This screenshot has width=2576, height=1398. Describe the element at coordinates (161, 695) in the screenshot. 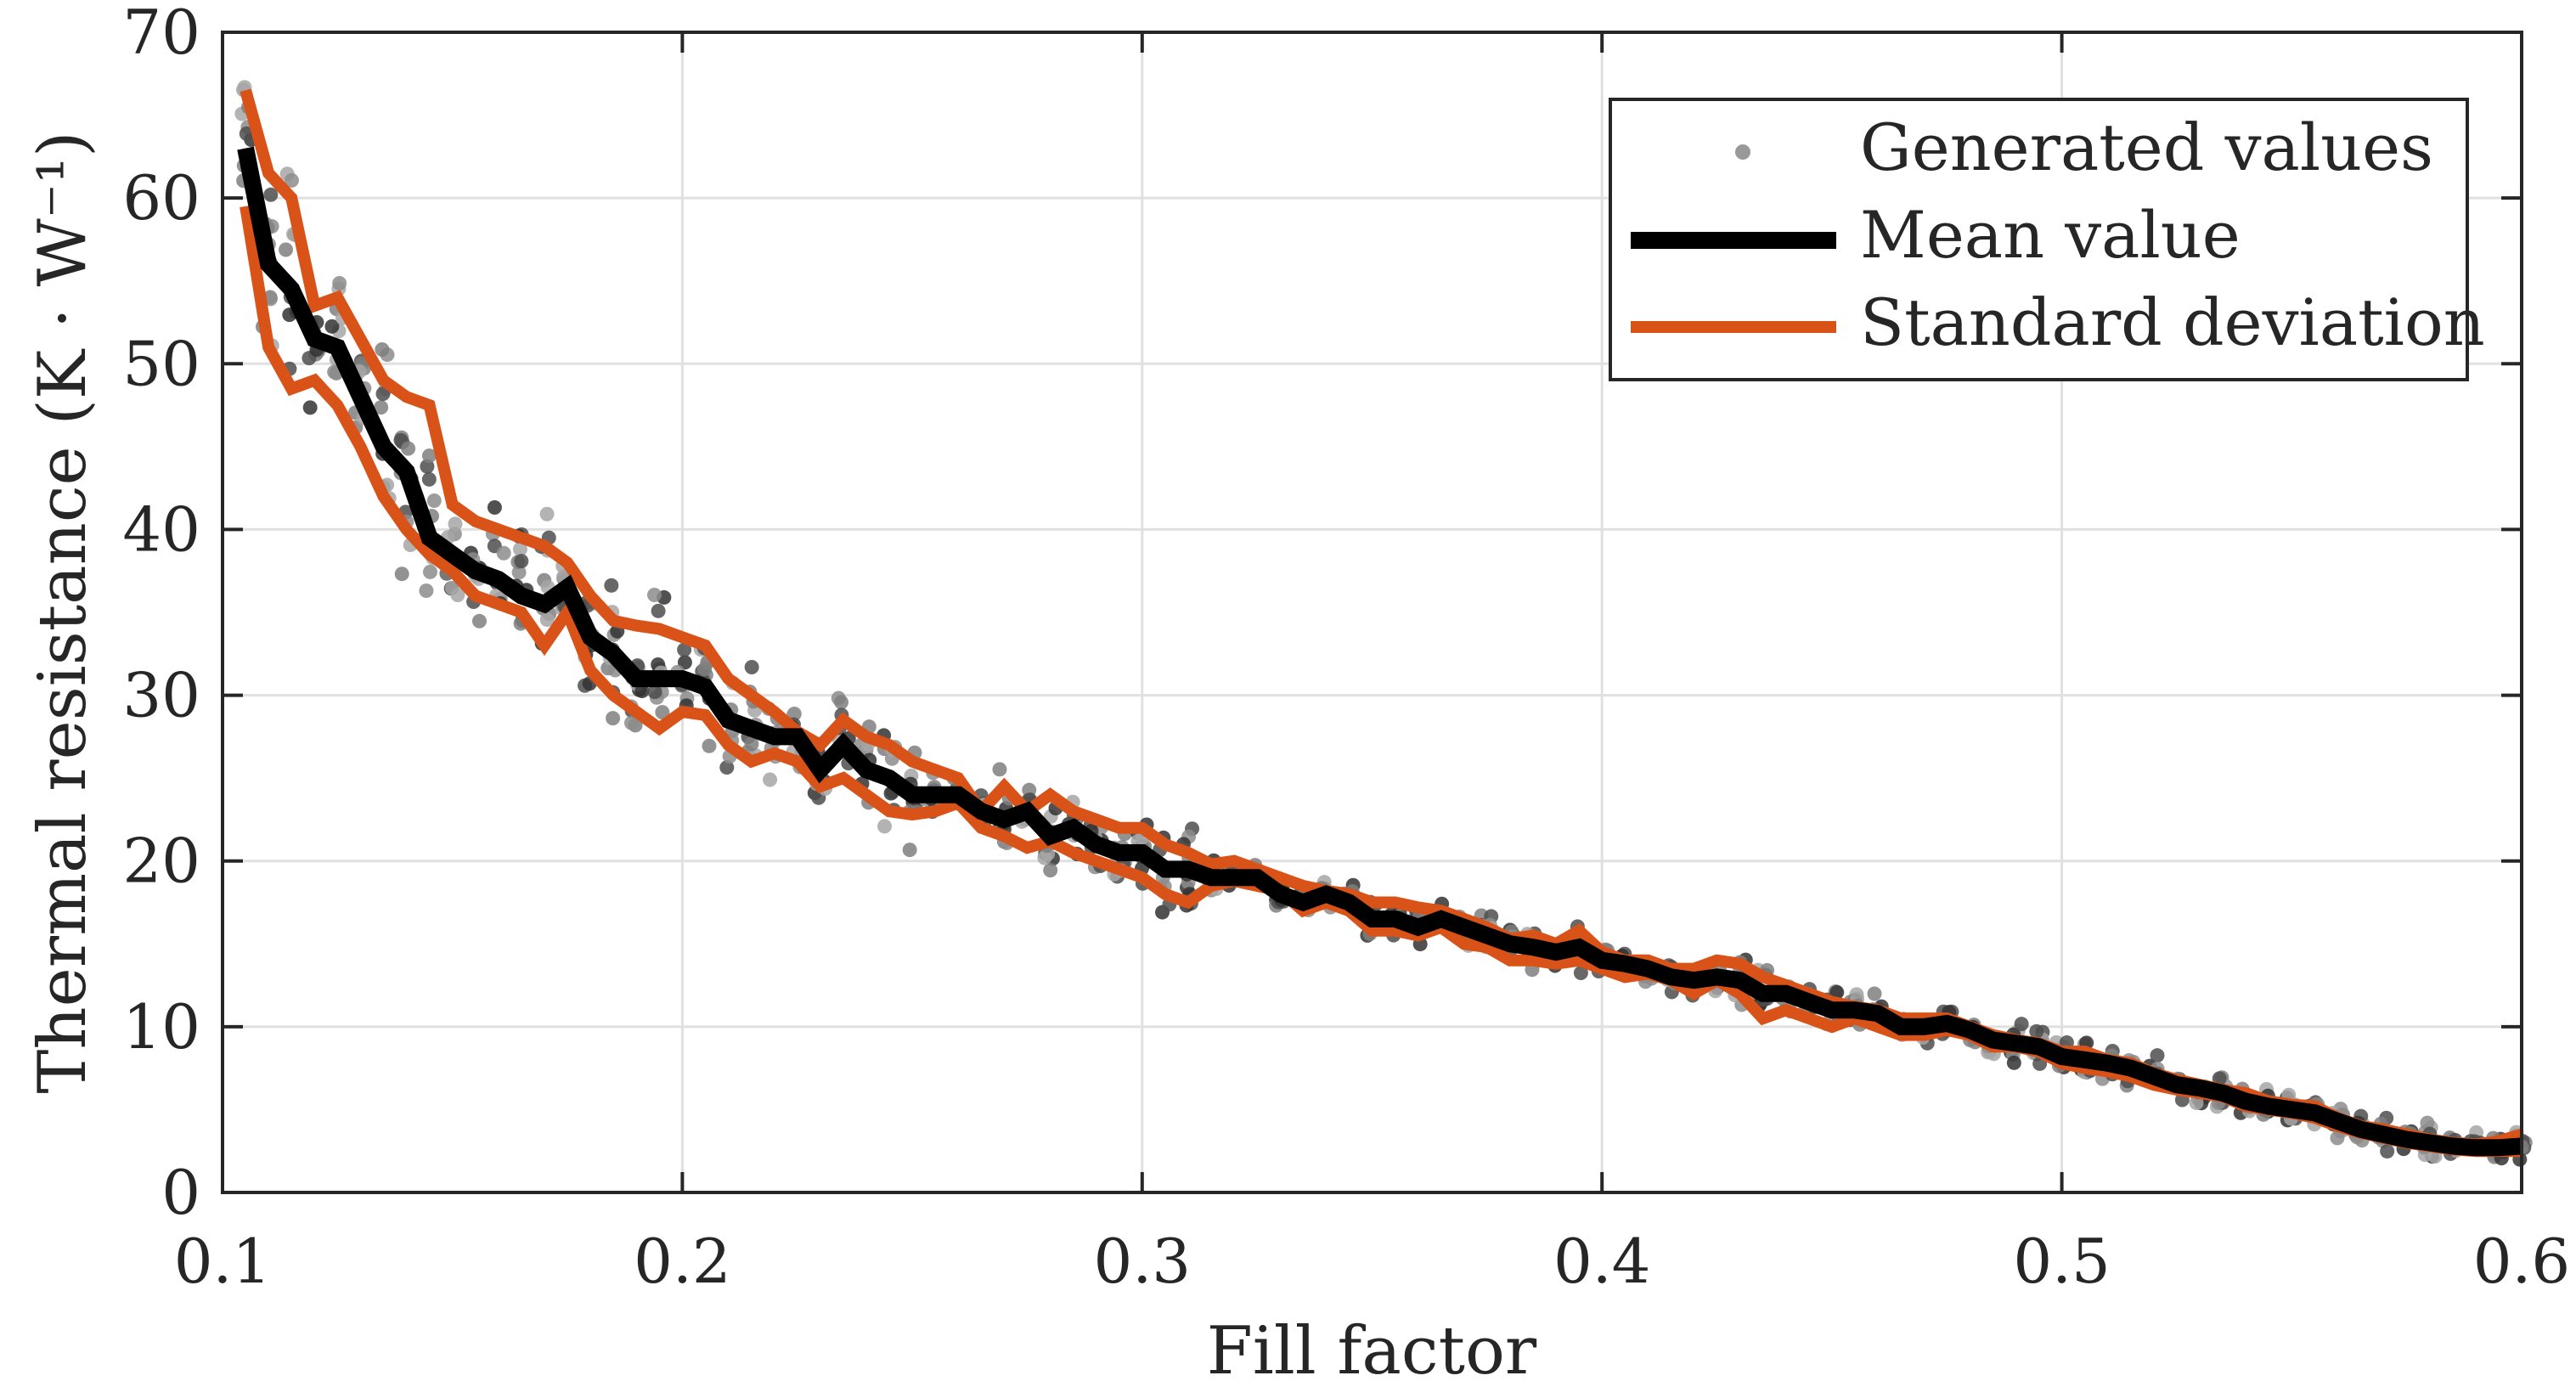

I see `y-tick-label: 30` at that location.